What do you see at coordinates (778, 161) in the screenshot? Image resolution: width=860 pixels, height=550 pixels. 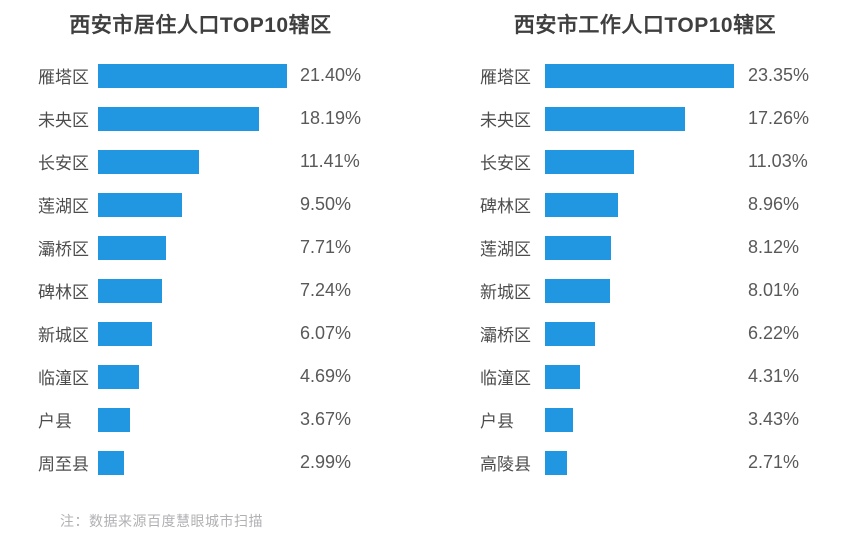 I see `value-label: 11.03%` at bounding box center [778, 161].